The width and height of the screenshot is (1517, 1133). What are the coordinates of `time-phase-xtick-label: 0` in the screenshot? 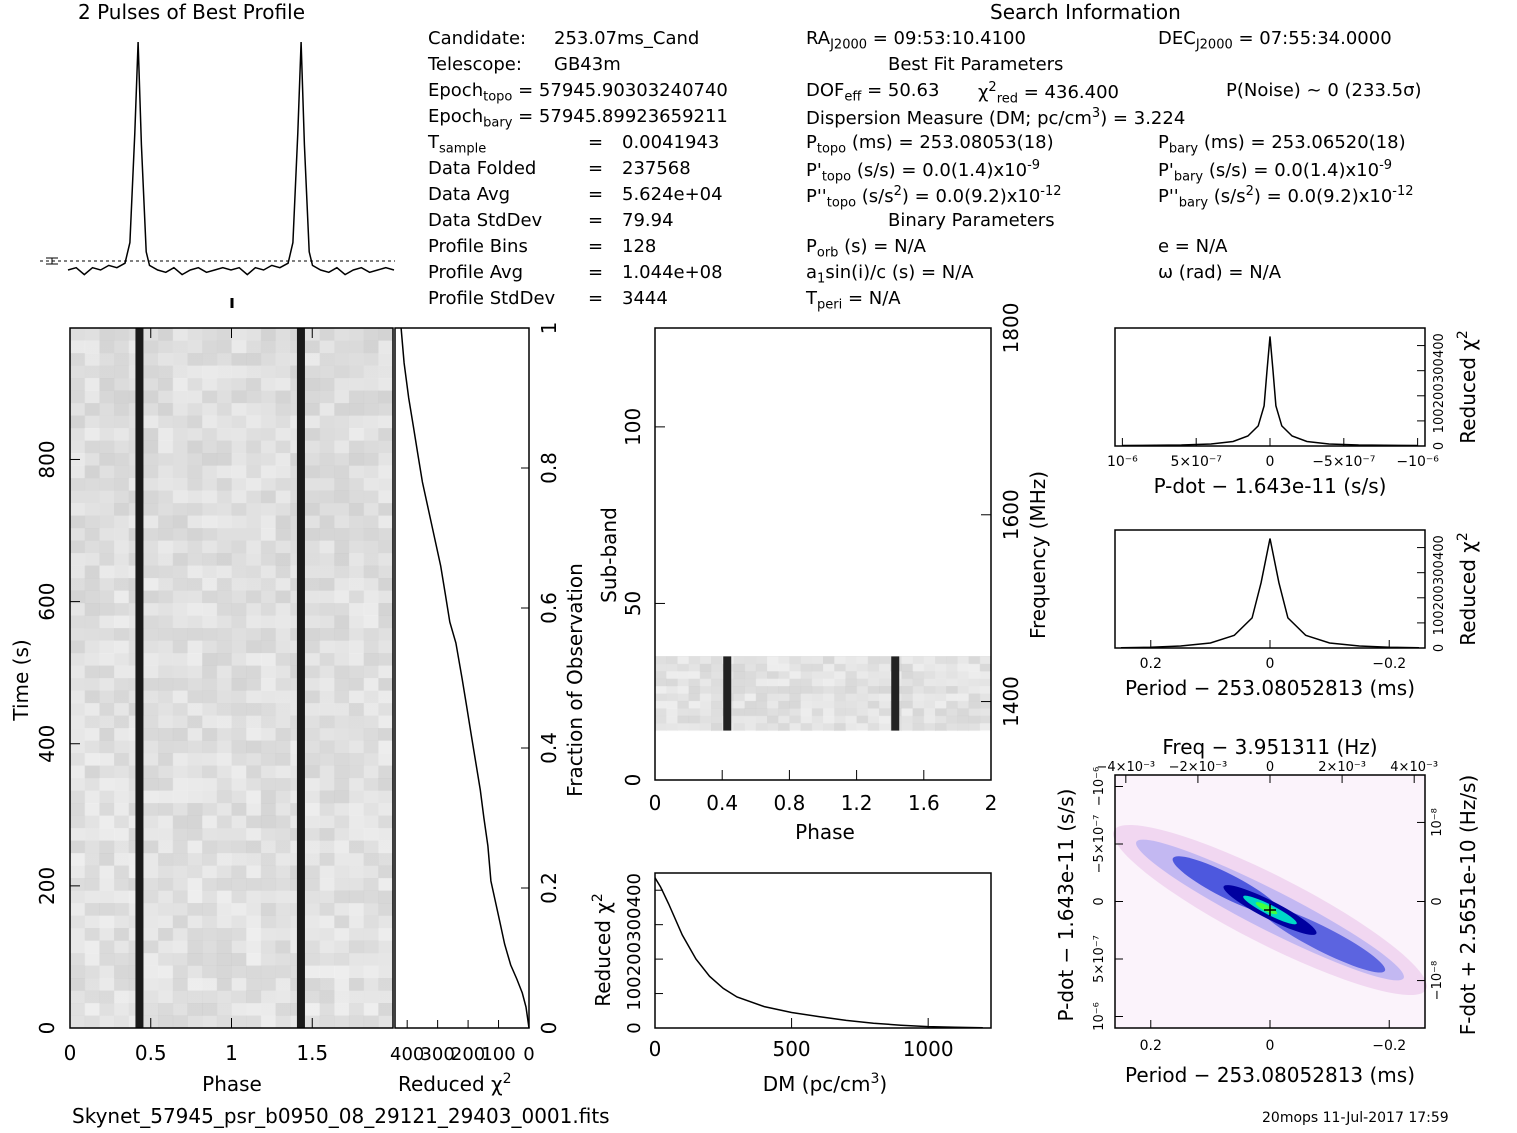 It's located at (70, 1053).